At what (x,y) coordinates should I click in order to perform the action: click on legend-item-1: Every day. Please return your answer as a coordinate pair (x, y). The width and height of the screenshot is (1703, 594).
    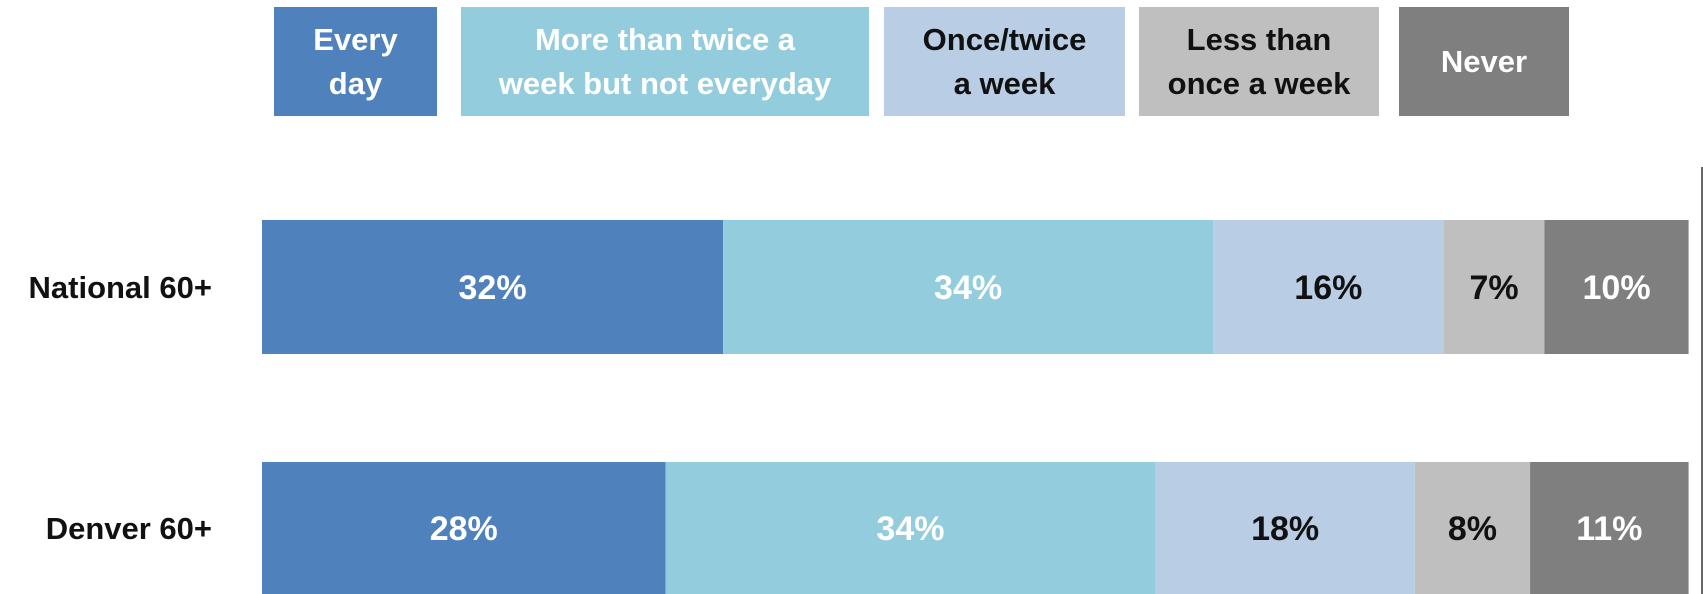
    Looking at the image, I should click on (355, 61).